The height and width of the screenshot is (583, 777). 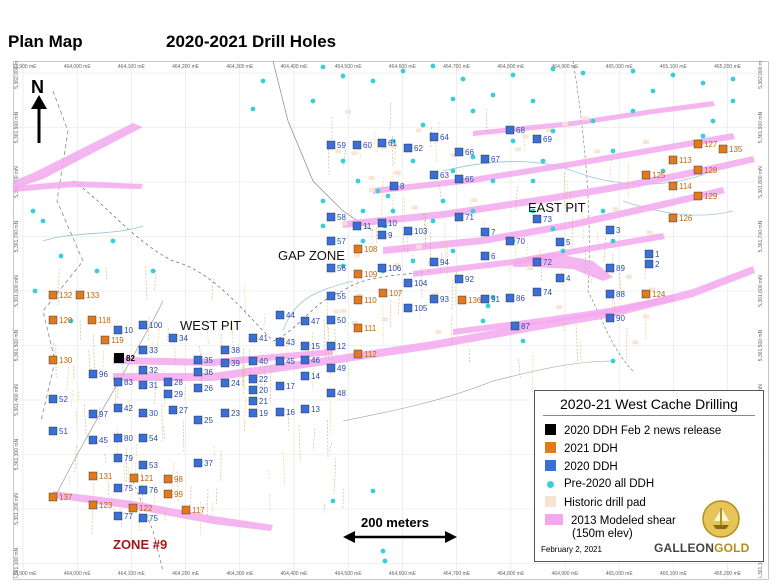 What do you see at coordinates (520, 326) in the screenshot?
I see `drill-hole-87: 87` at bounding box center [520, 326].